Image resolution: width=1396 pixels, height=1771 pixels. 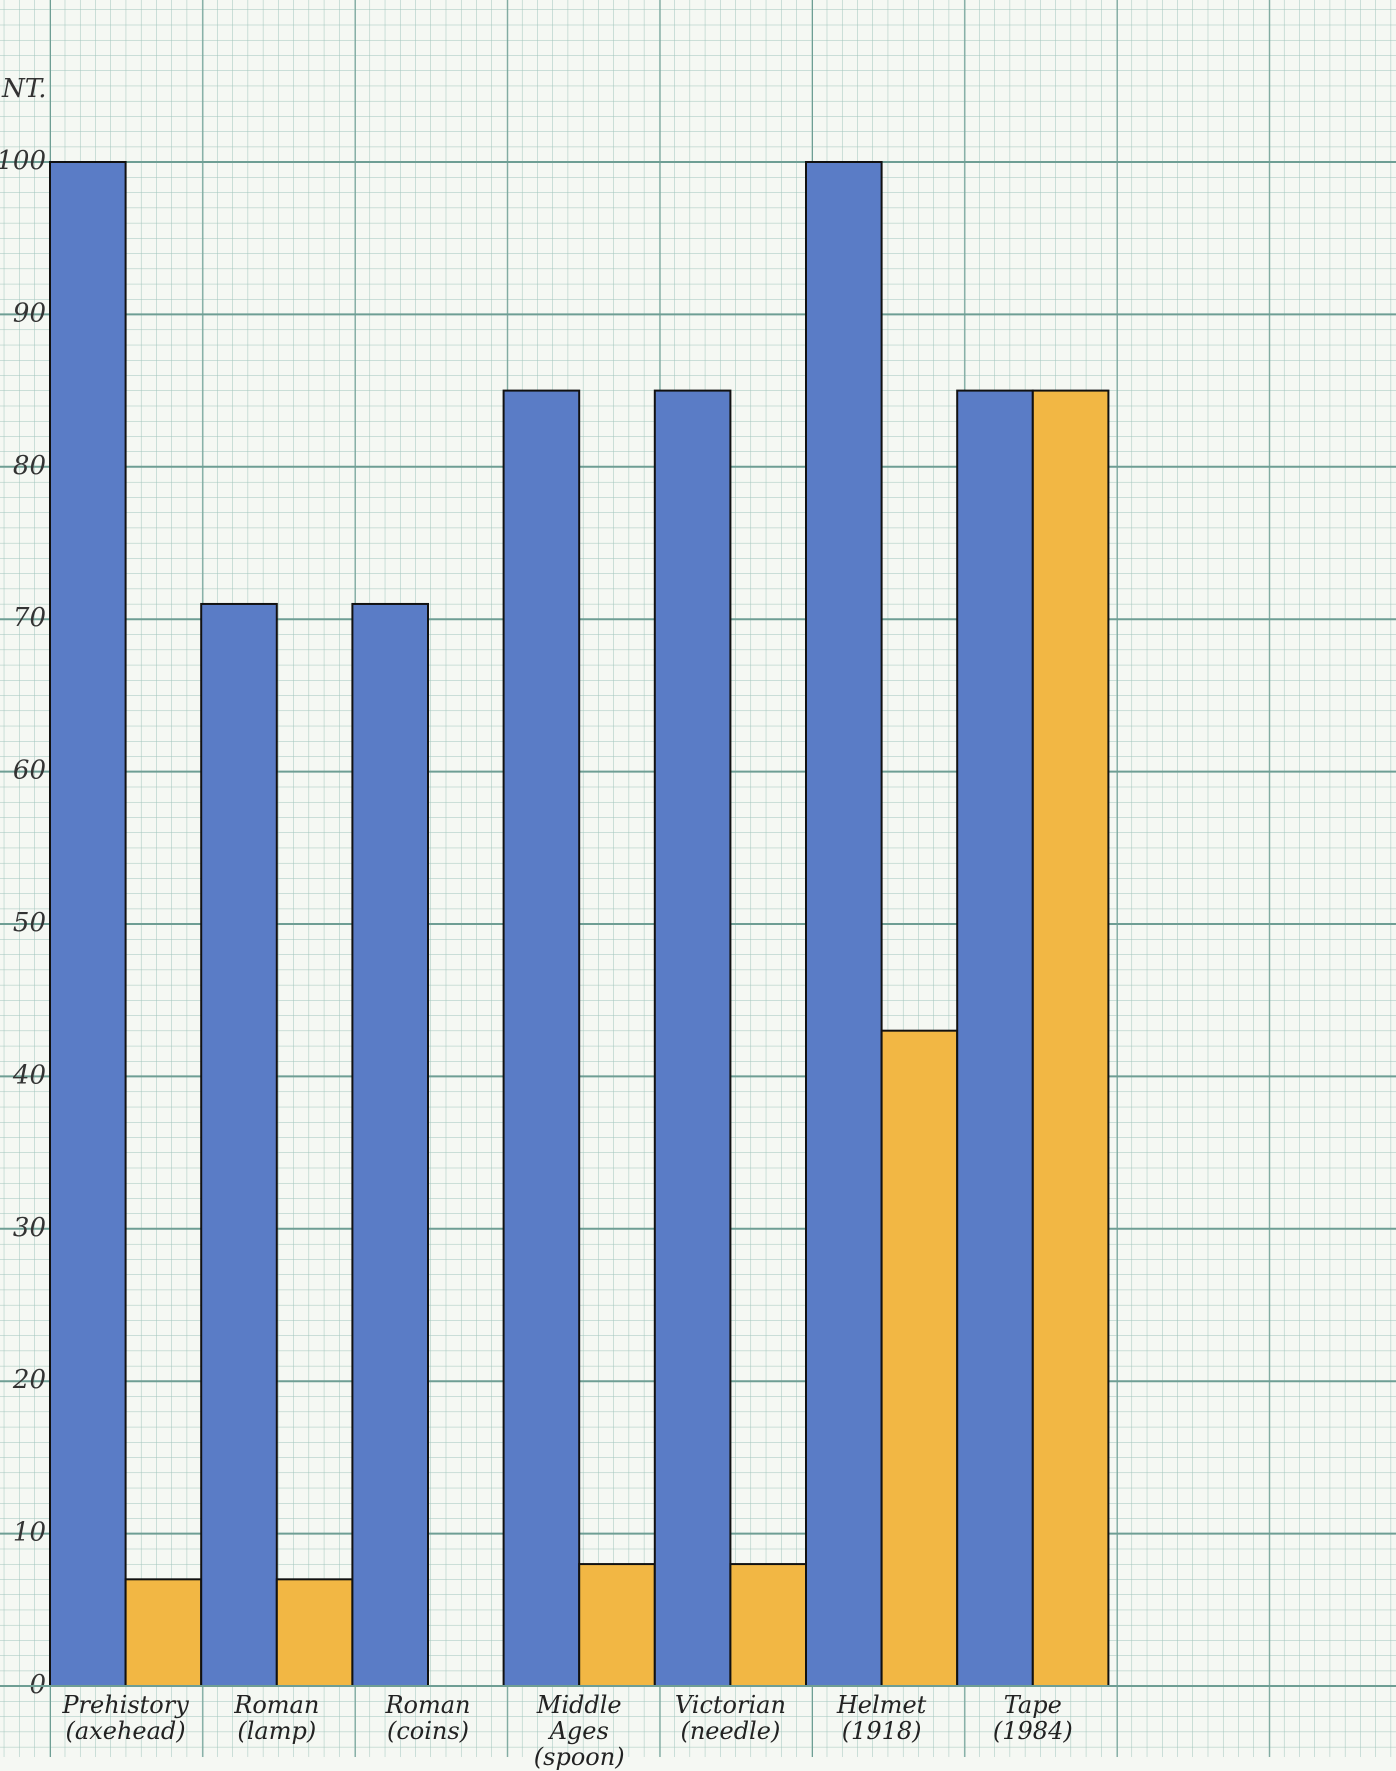 What do you see at coordinates (29, 1533) in the screenshot?
I see `y-tick-label: 10` at bounding box center [29, 1533].